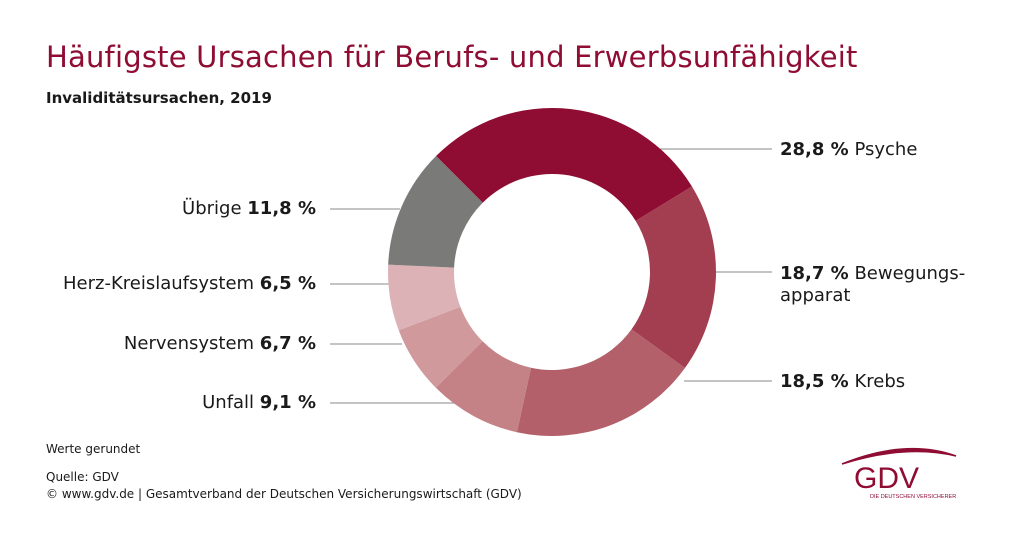 This screenshot has width=1024, height=545. Describe the element at coordinates (673, 277) in the screenshot. I see `slice-bewegungsapparat` at that location.